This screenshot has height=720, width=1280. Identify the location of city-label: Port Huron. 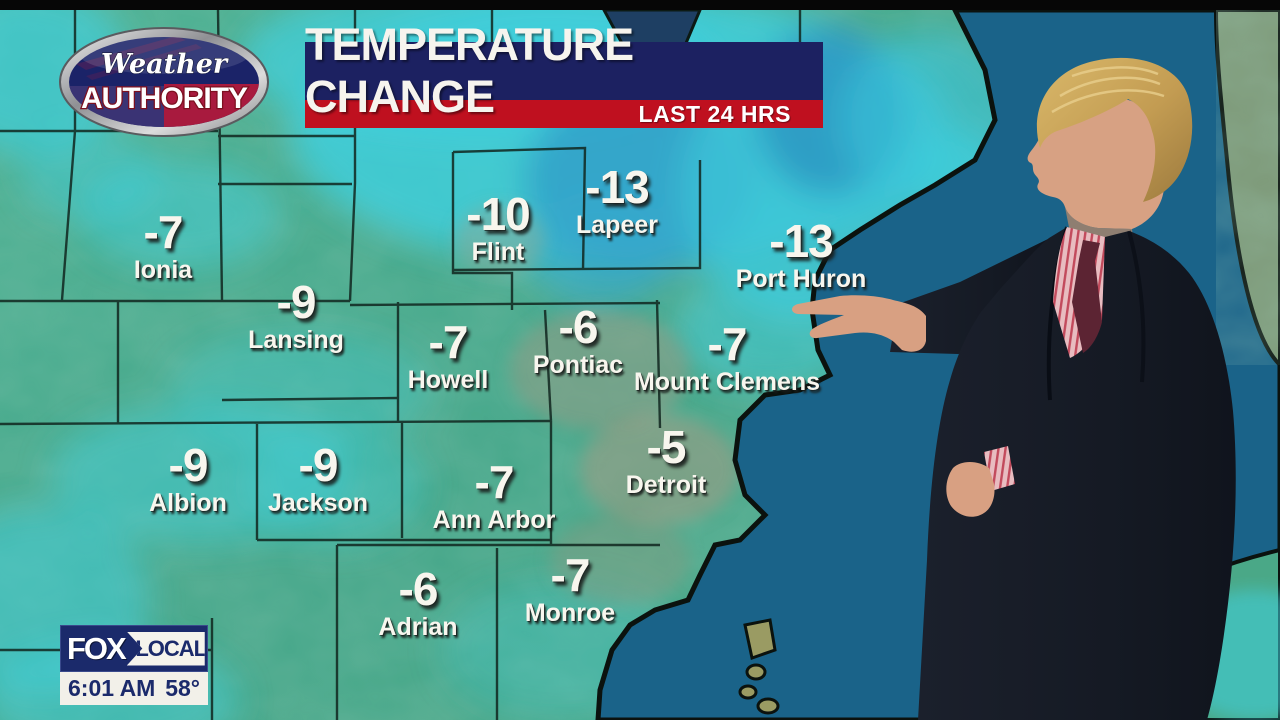
(801, 279).